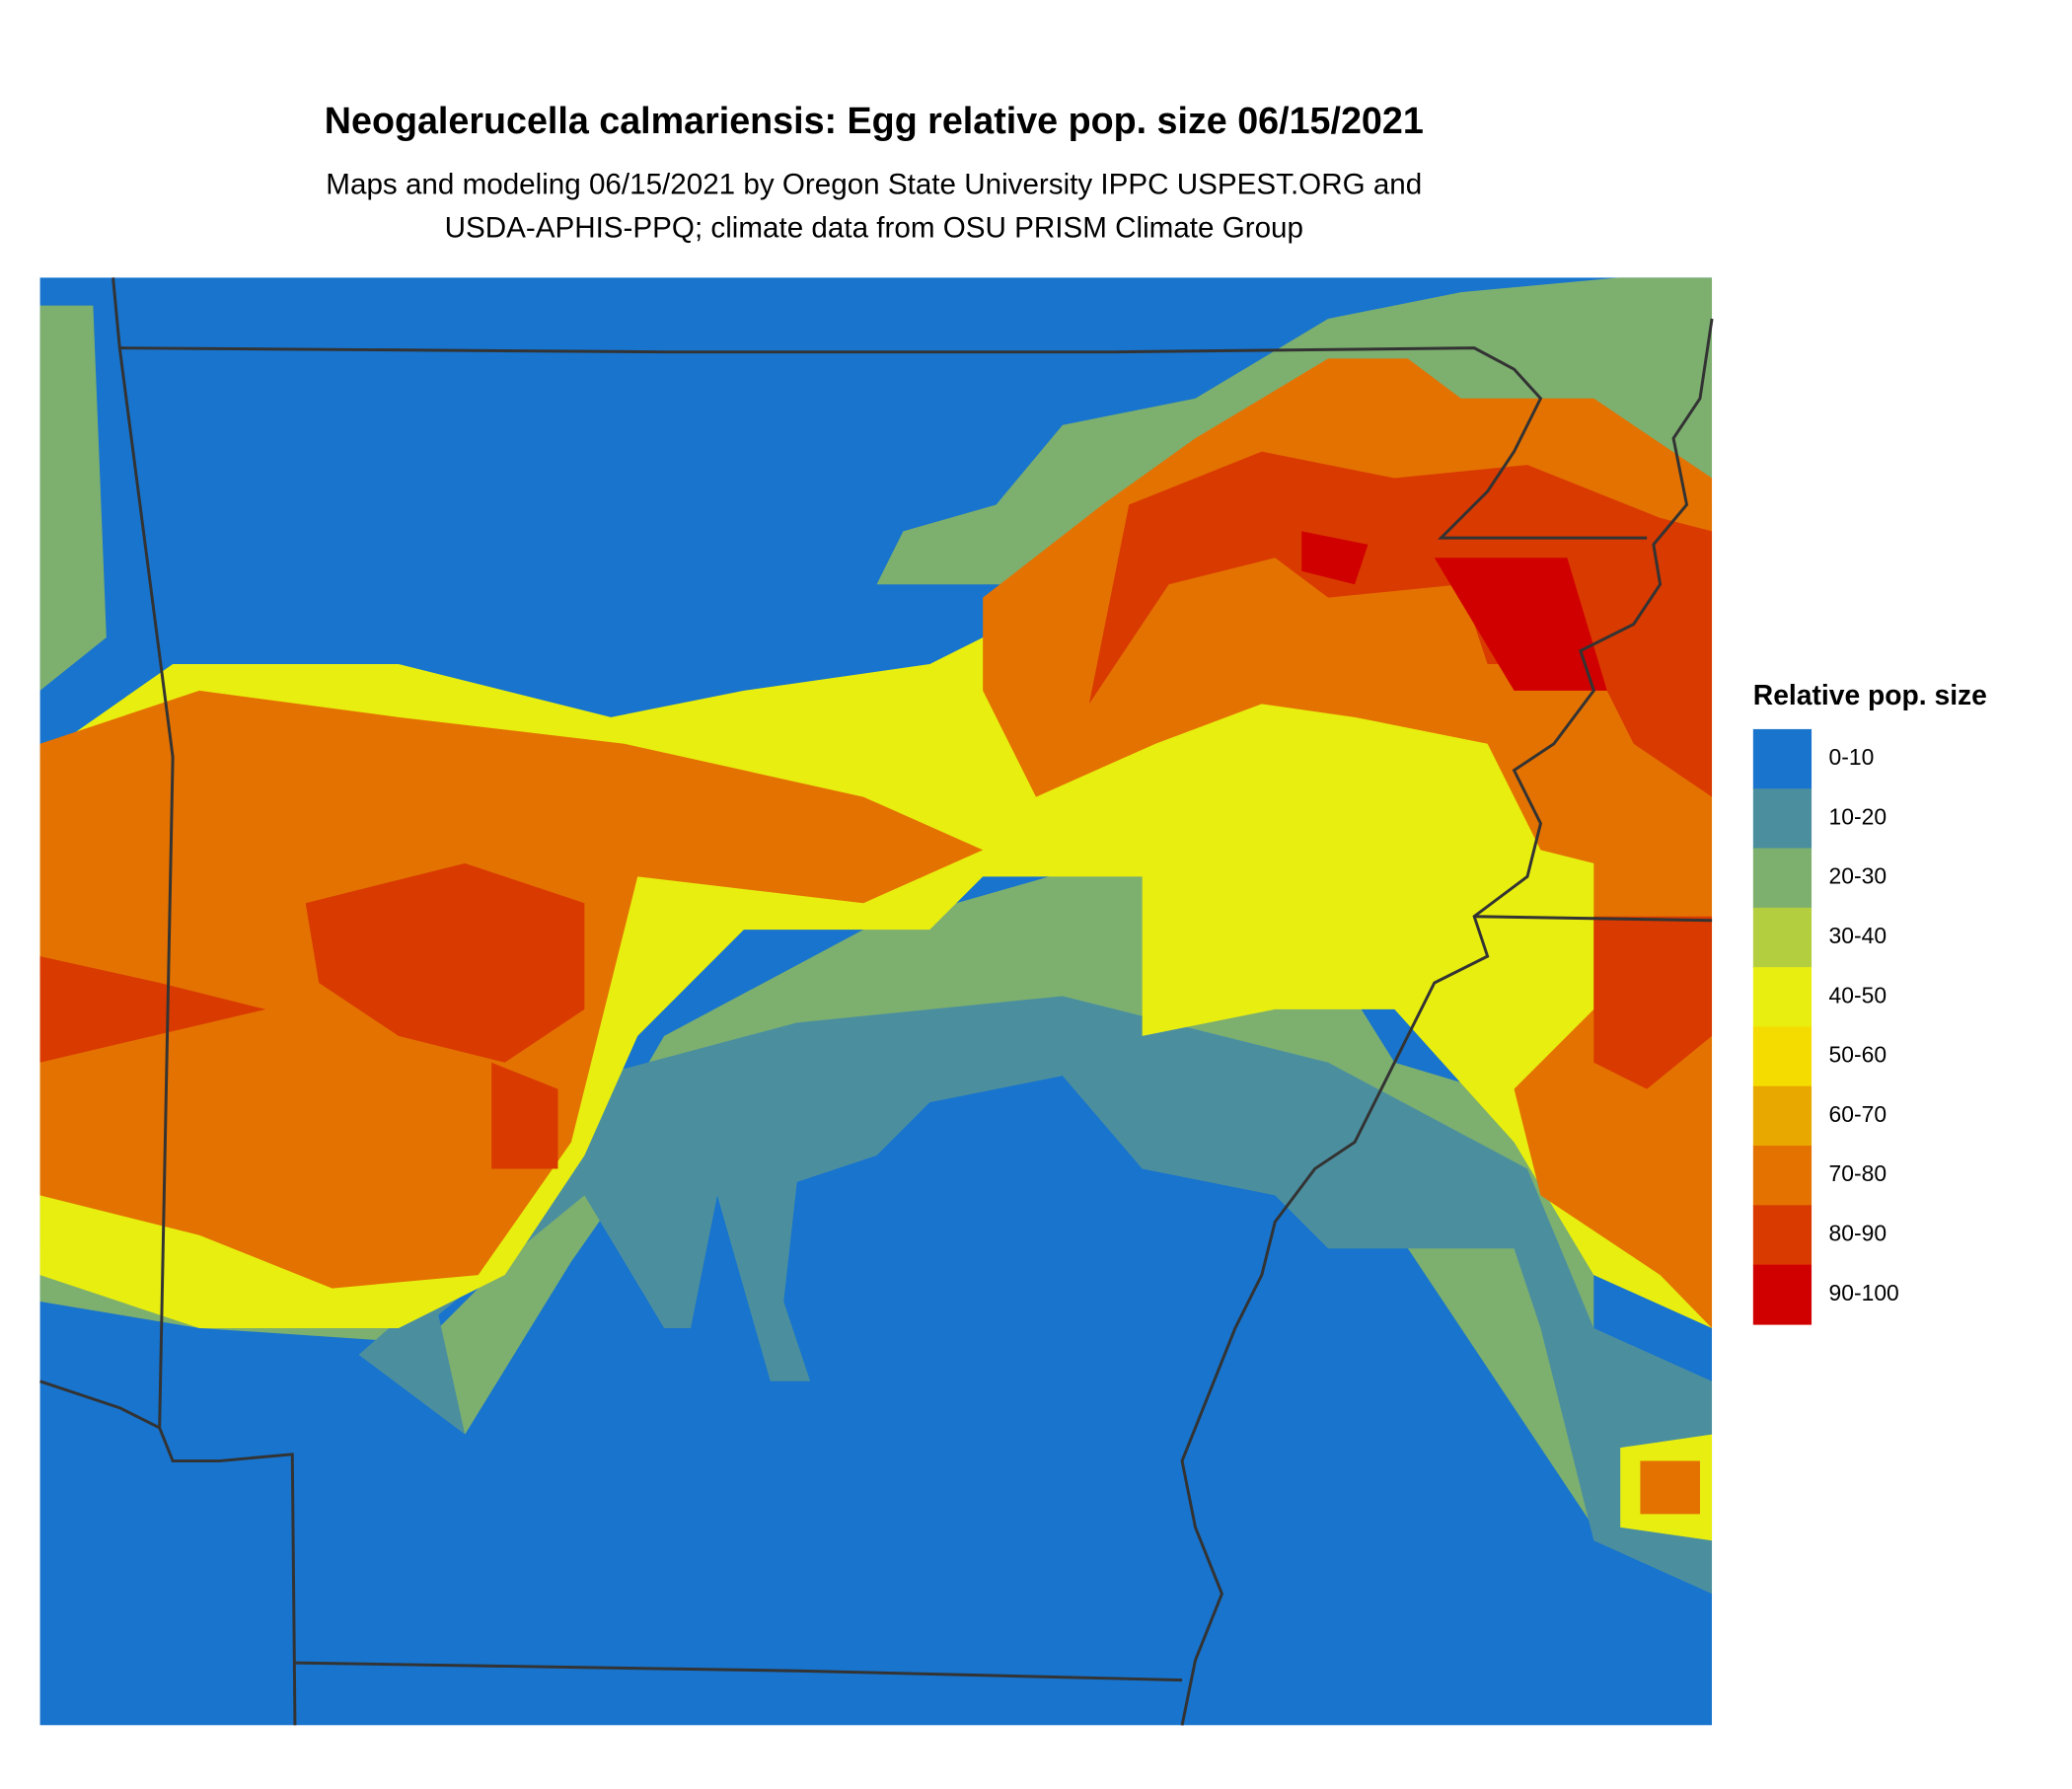  Describe the element at coordinates (1858, 935) in the screenshot. I see `legend-label: 30-40` at that location.